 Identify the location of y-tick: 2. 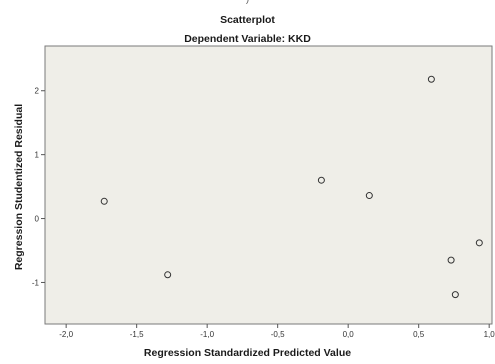
(40, 91).